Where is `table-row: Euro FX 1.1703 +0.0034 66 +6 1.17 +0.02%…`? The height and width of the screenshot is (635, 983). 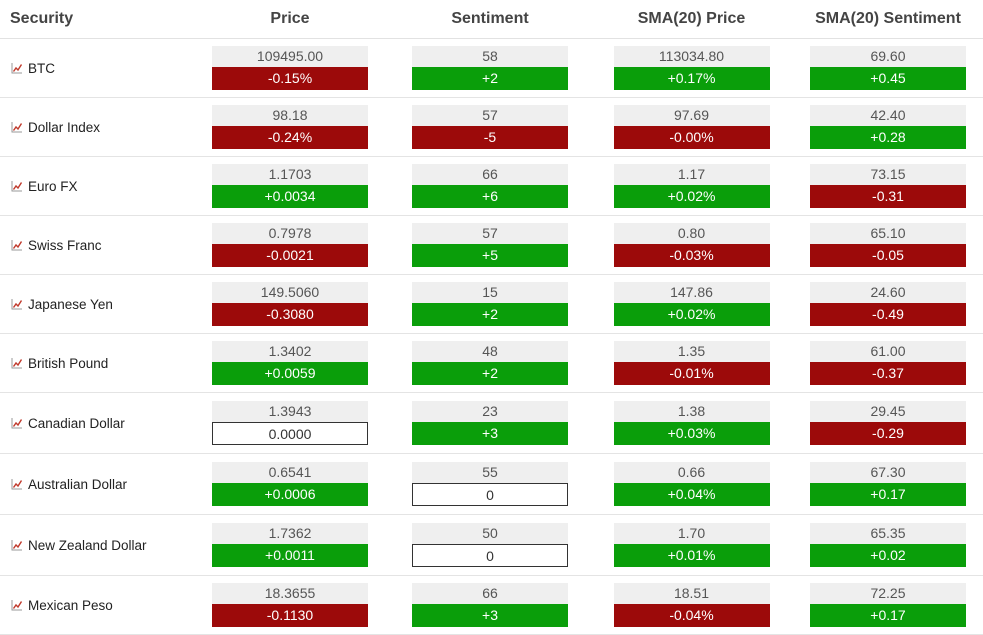 table-row: Euro FX 1.1703 +0.0034 66 +6 1.17 +0.02%… is located at coordinates (491, 186).